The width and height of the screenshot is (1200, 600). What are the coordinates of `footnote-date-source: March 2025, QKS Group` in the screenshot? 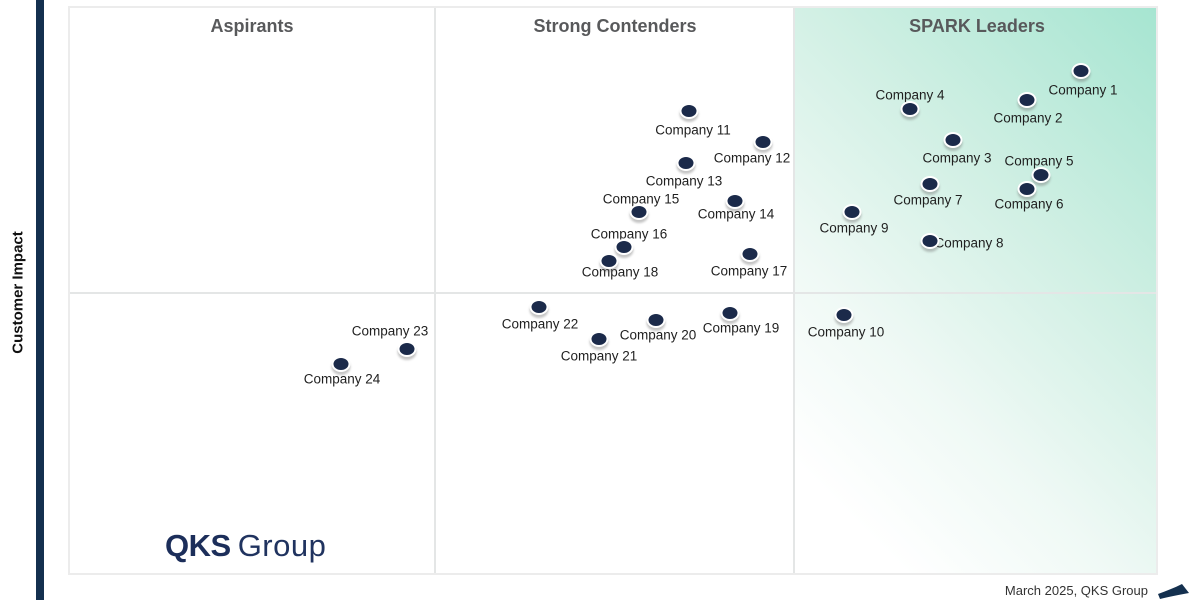 It's located at (1076, 590).